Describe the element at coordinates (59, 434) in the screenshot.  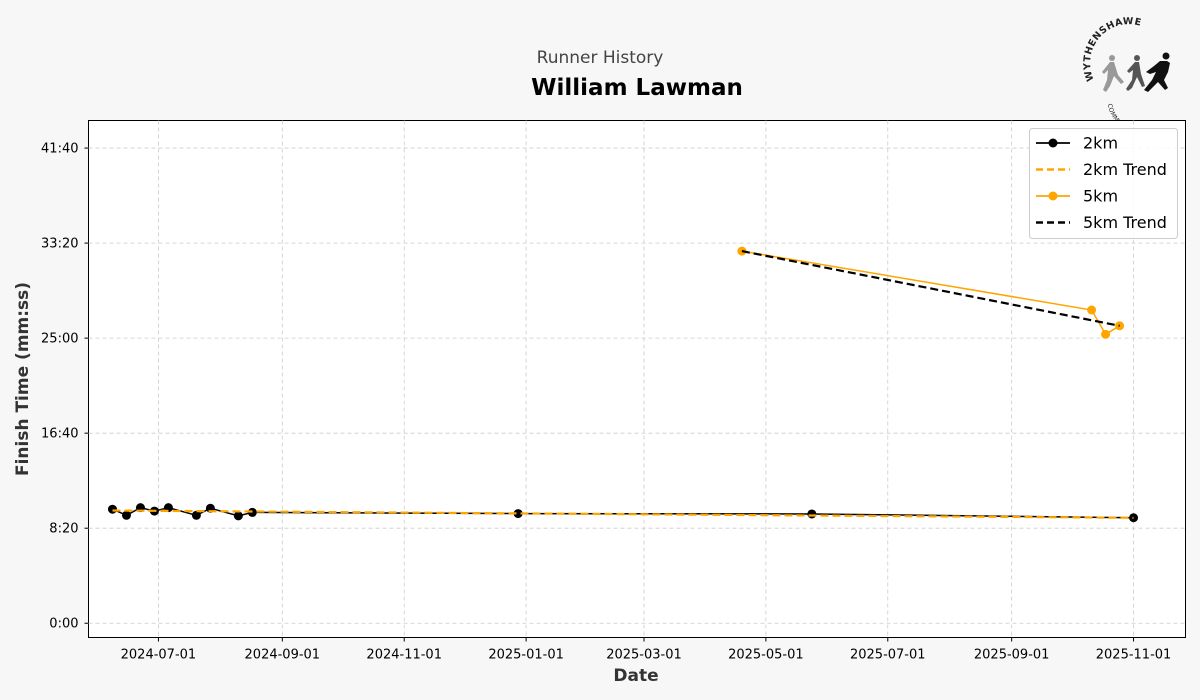
I see `y-tick-label: 16:40` at that location.